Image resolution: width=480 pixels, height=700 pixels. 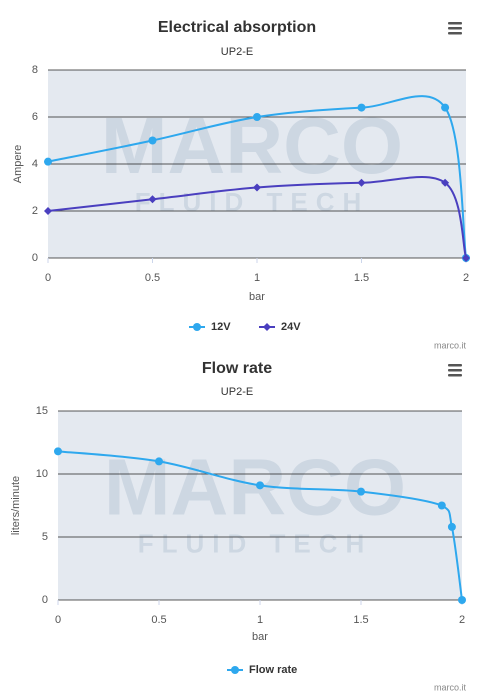 What do you see at coordinates (35, 70) in the screenshot?
I see `y-tick-label: 8` at bounding box center [35, 70].